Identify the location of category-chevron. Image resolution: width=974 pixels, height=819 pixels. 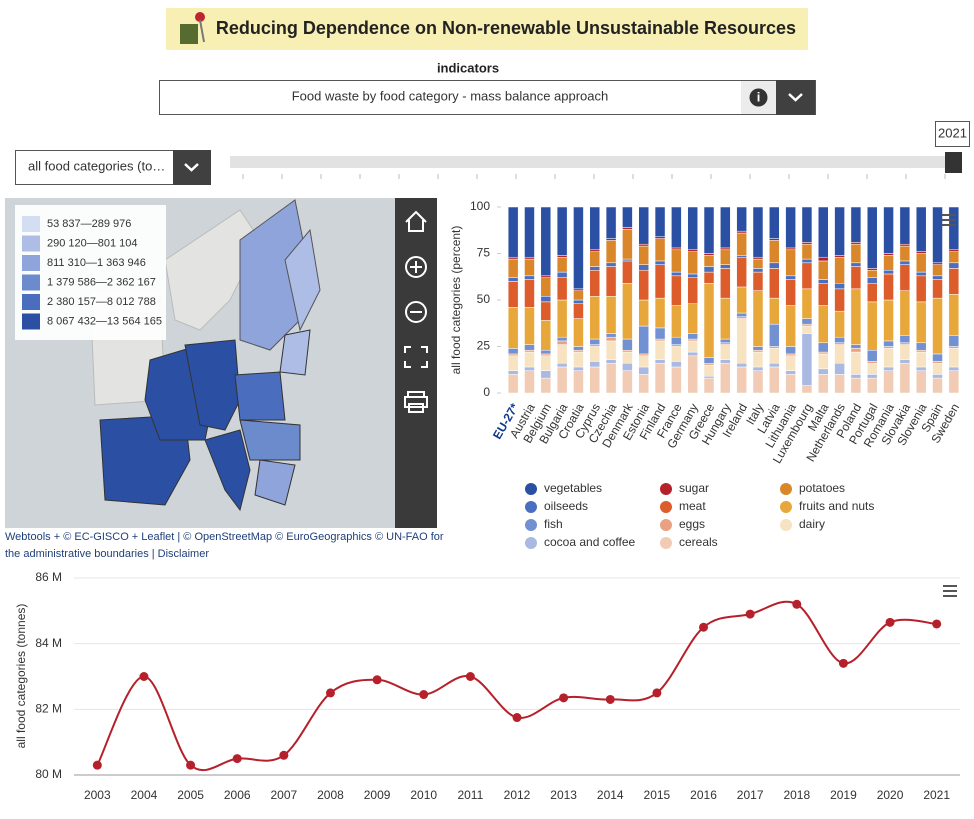
(192, 167).